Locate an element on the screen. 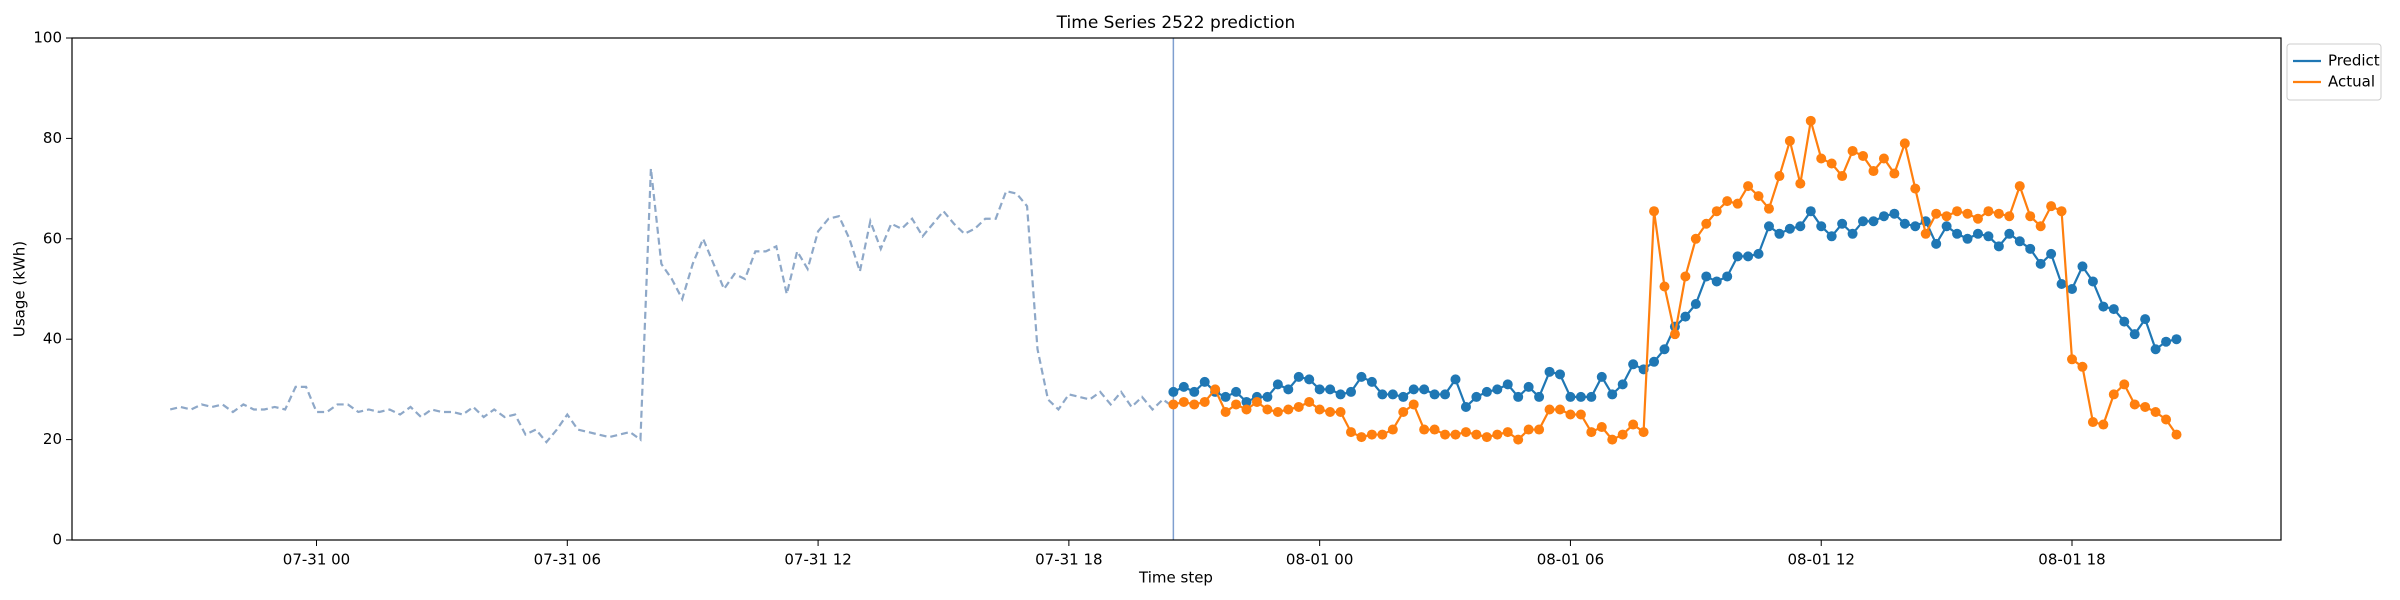 The height and width of the screenshot is (600, 2400). x-axis-label: Time step is located at coordinates (1175, 578).